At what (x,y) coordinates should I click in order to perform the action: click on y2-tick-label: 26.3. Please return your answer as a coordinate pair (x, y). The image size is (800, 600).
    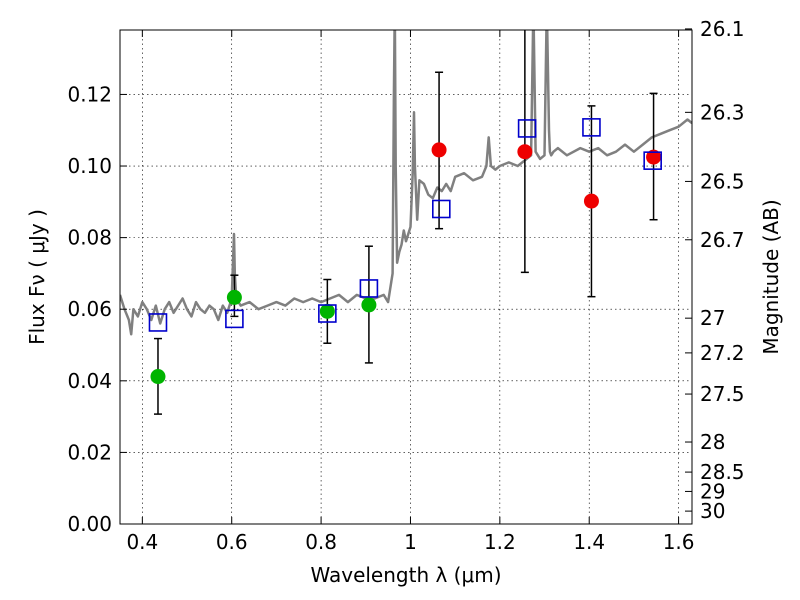
    Looking at the image, I should click on (722, 112).